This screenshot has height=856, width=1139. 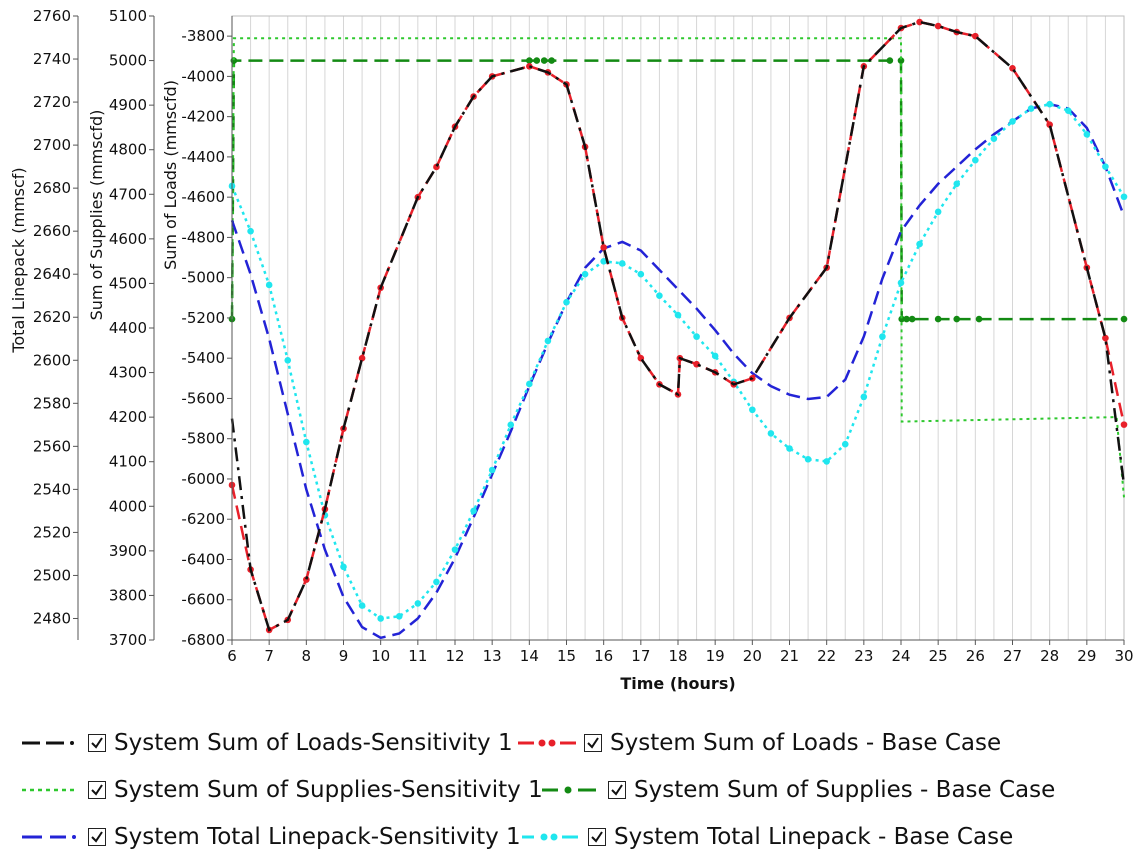 What do you see at coordinates (128, 328) in the screenshot?
I see `supplies-tick-label: 4400` at bounding box center [128, 328].